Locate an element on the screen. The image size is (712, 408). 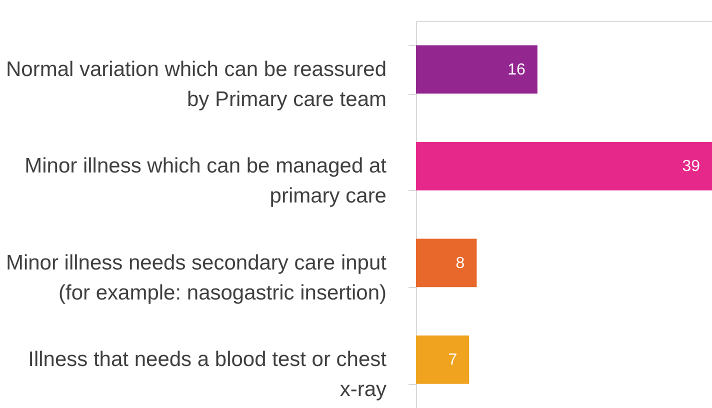
data-label: 8 is located at coordinates (460, 263).